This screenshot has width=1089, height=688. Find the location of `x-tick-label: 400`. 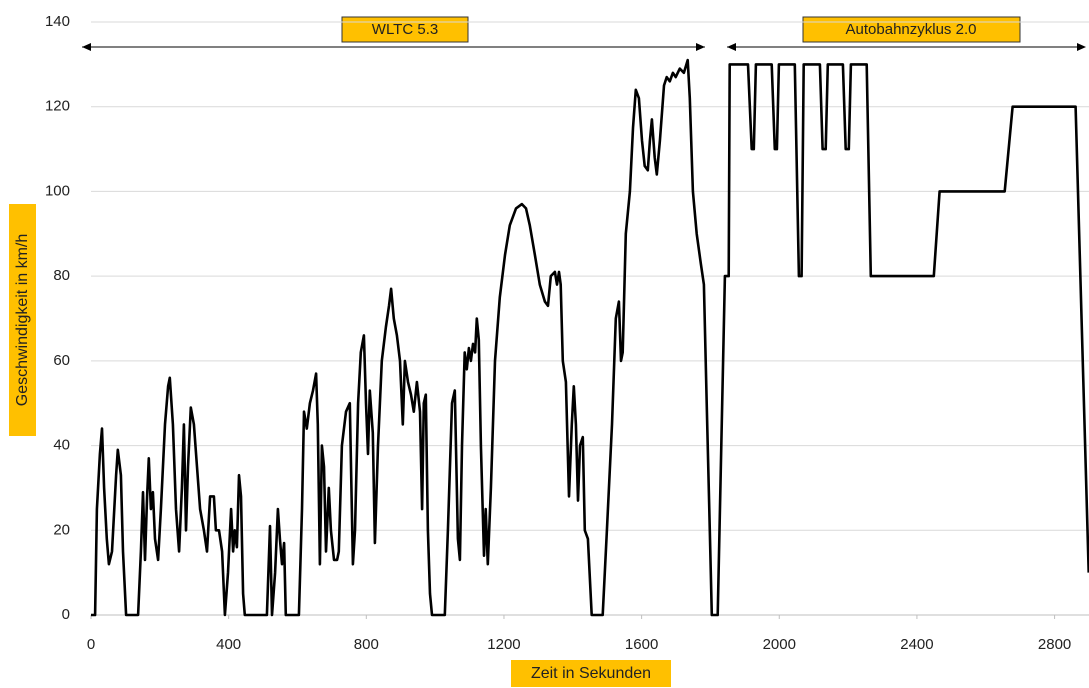

x-tick-label: 400 is located at coordinates (228, 644).